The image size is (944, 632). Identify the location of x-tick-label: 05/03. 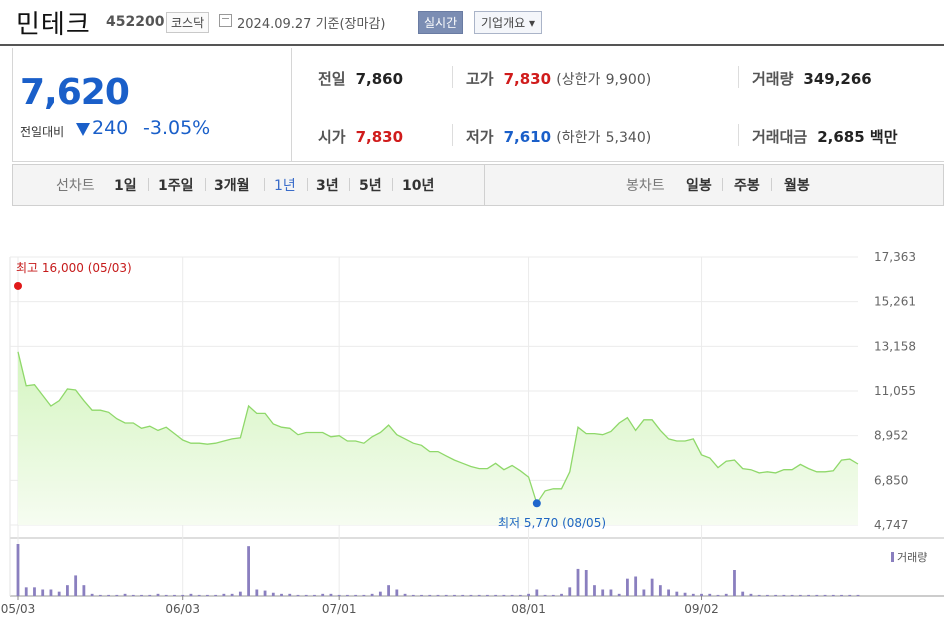
(18, 609).